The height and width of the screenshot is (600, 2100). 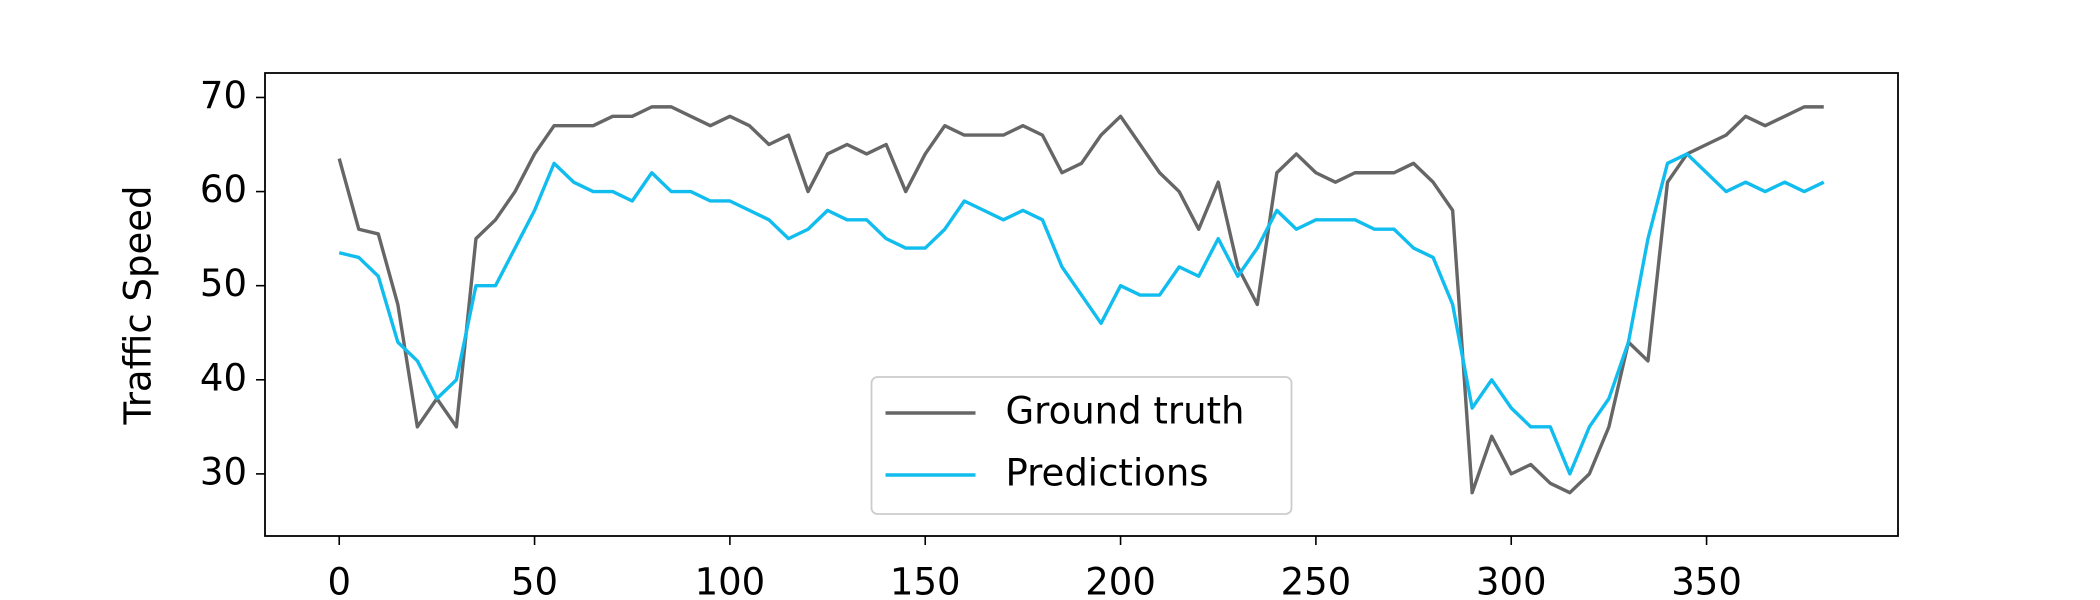 I want to click on x-tick-label: 0, so click(x=339, y=580).